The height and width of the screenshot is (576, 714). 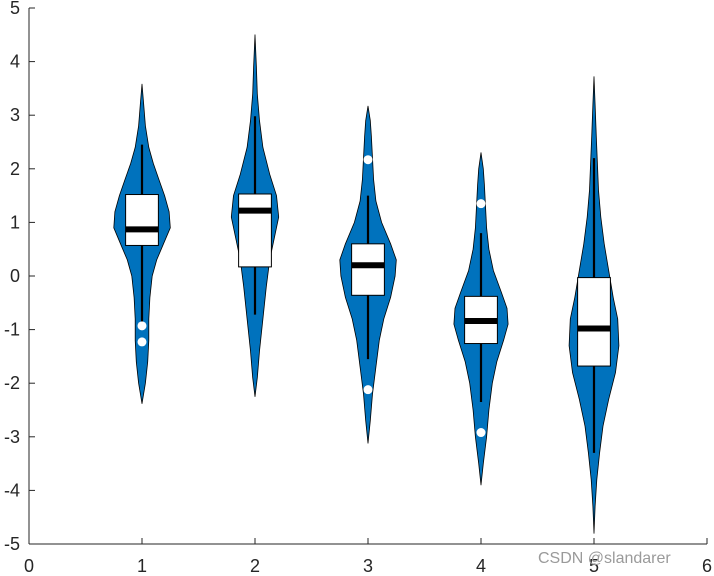 I want to click on y-tick-label: 5, so click(x=15, y=9).